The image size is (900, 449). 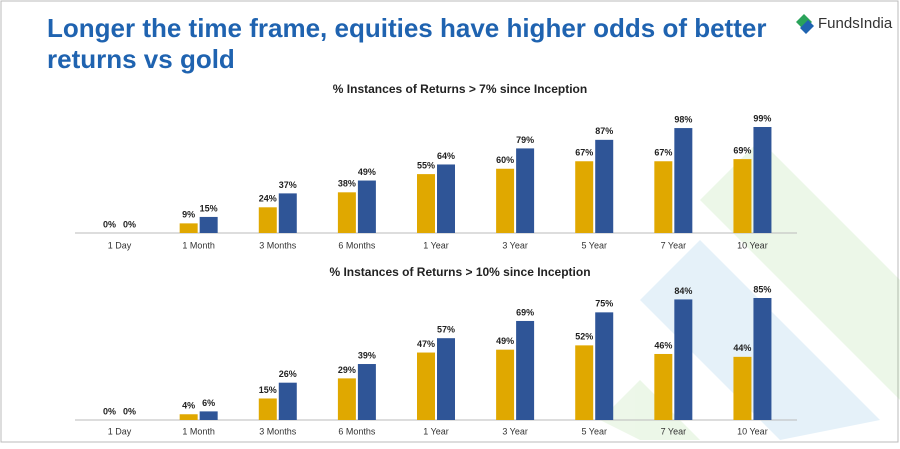 What do you see at coordinates (141, 59) in the screenshot?
I see `slide-title: returns vs gold` at bounding box center [141, 59].